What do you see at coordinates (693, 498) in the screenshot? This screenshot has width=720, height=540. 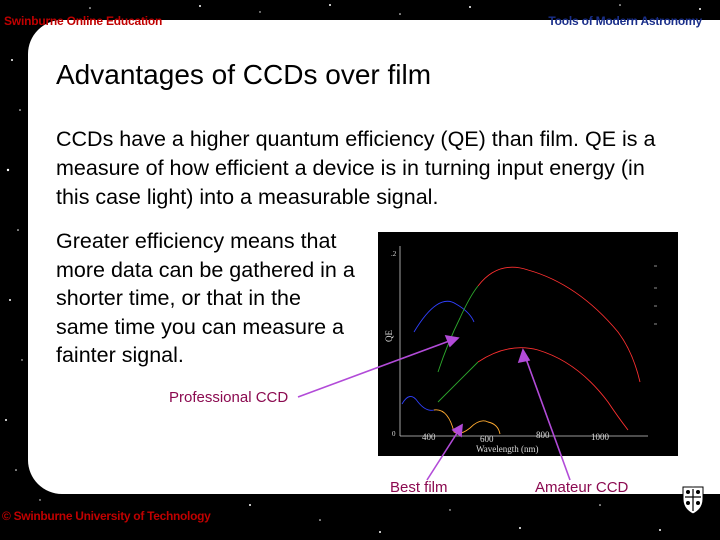 I see `university-crest-logo` at bounding box center [693, 498].